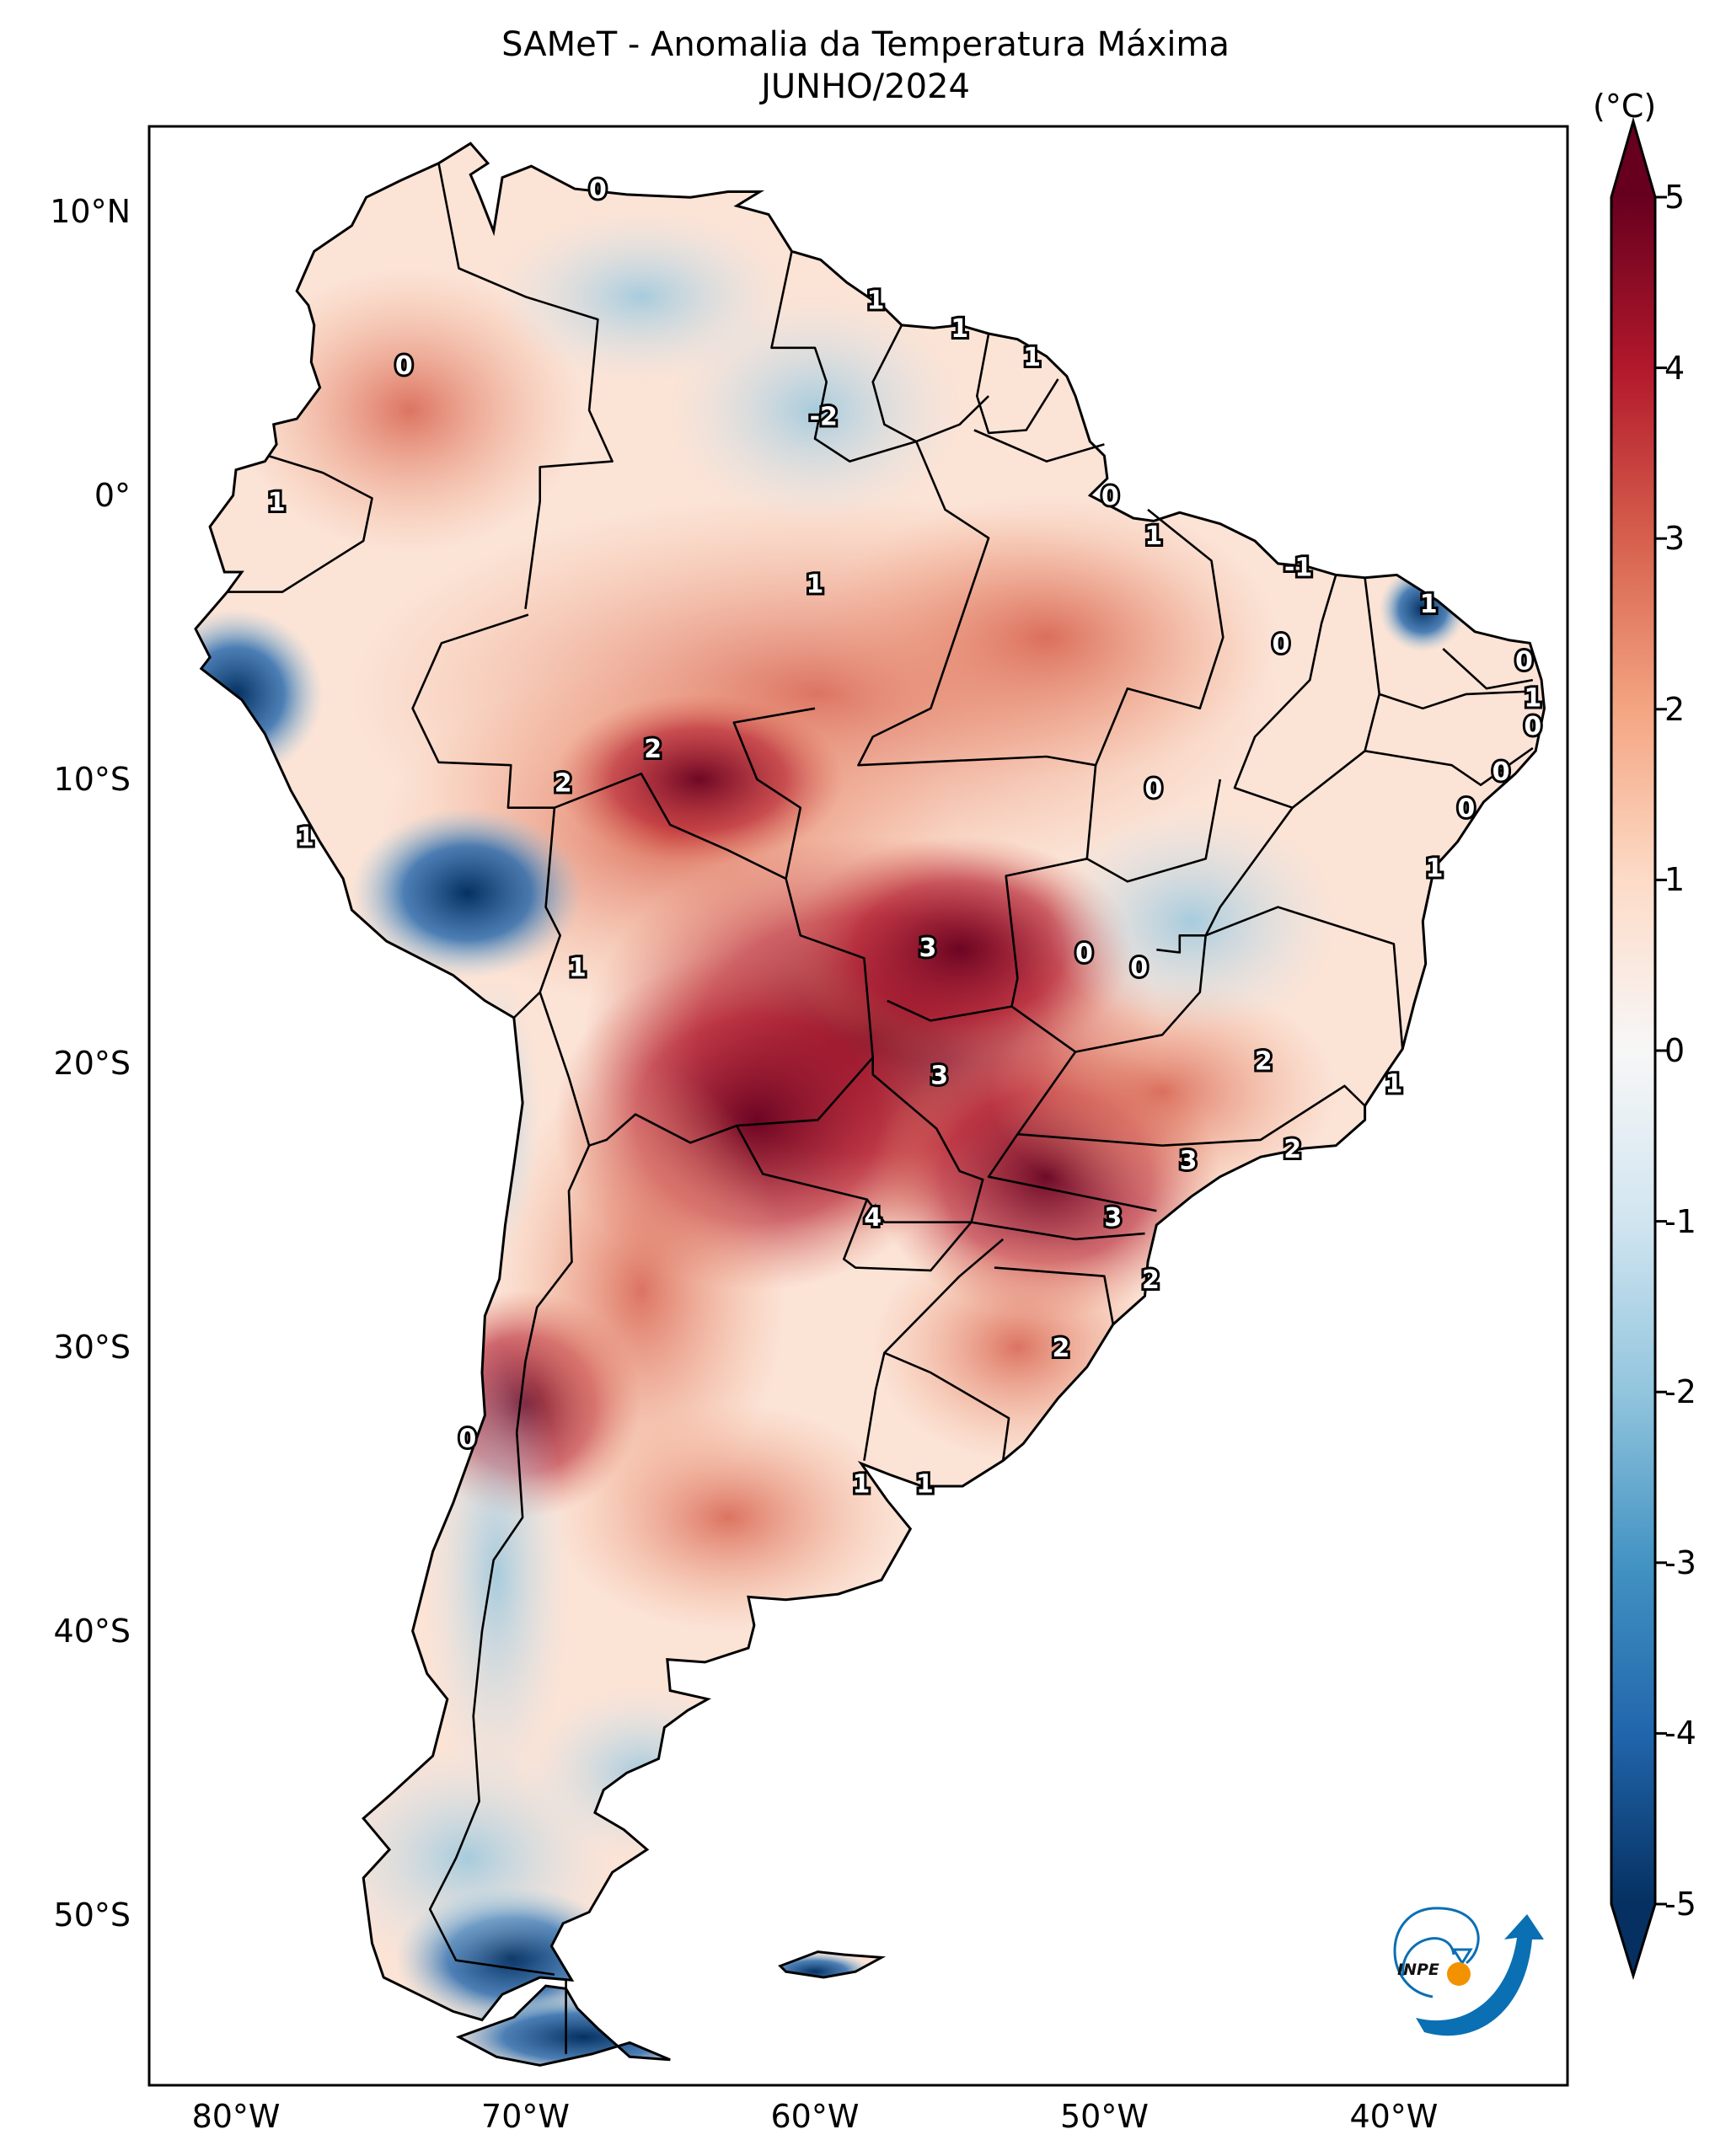  What do you see at coordinates (1633, 1940) in the screenshot?
I see `colorbar-extend-min` at bounding box center [1633, 1940].